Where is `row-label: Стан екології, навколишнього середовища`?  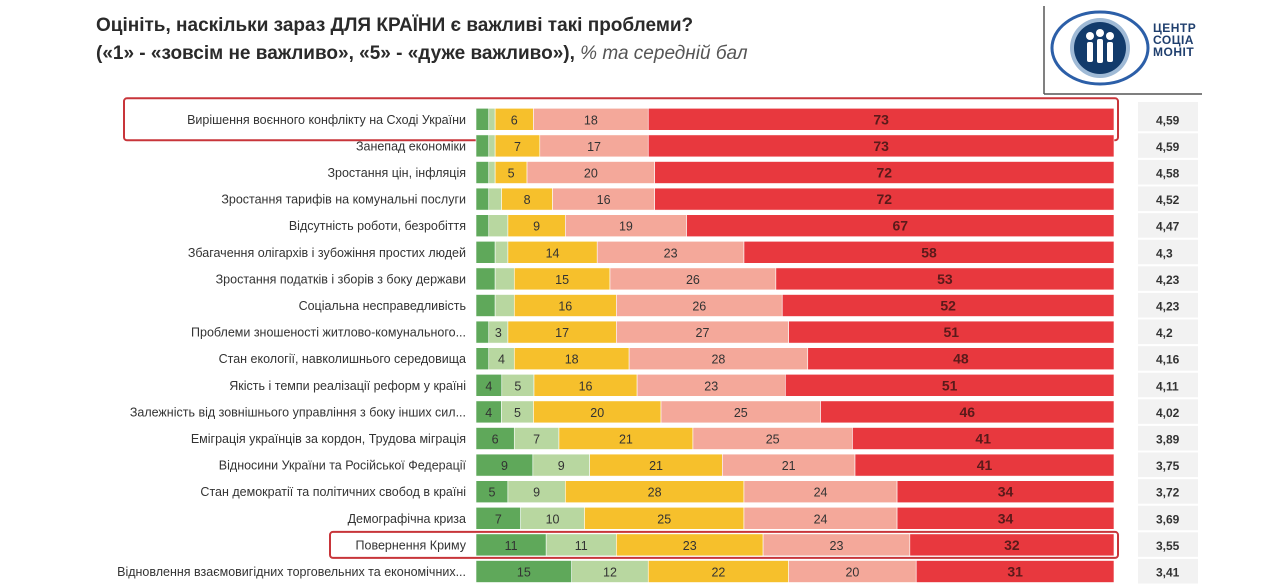 row-label: Стан екології, навколишнього середовища is located at coordinates (342, 359).